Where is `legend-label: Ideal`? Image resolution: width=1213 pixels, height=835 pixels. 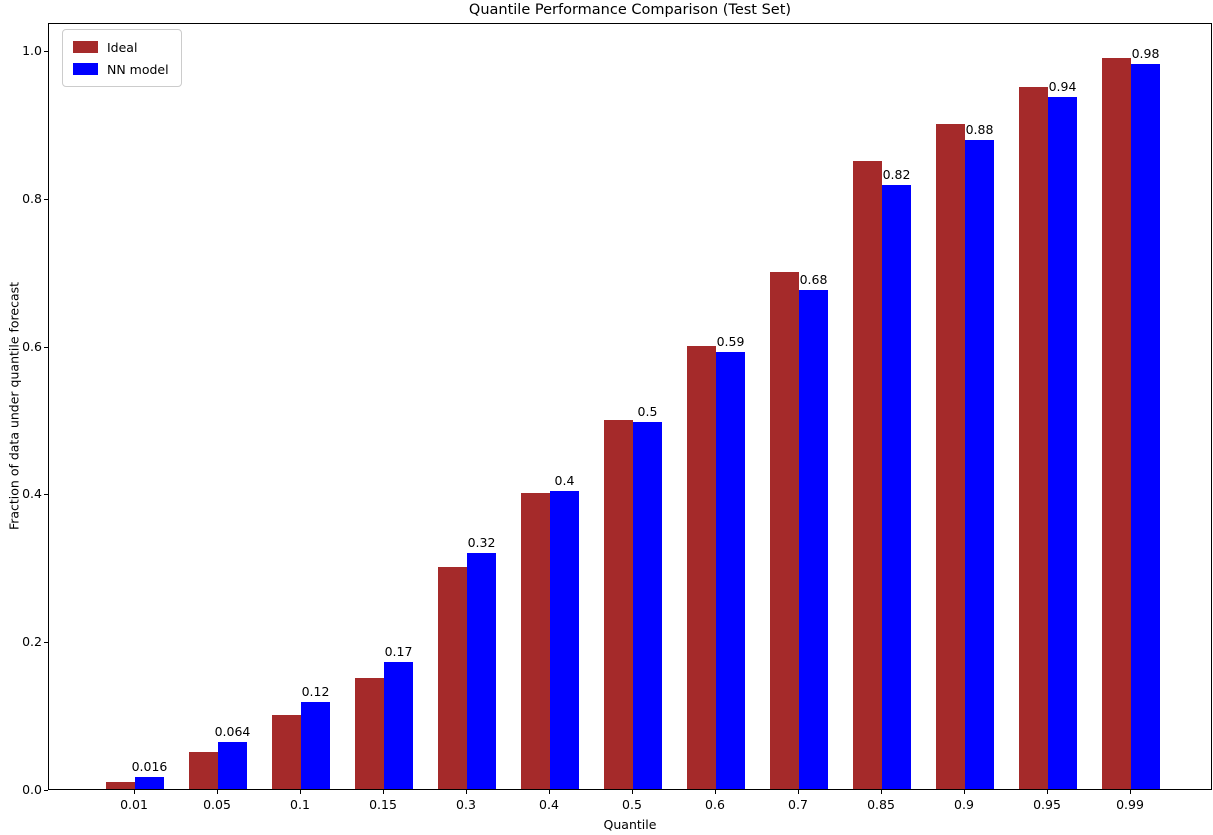 legend-label: Ideal is located at coordinates (122, 47).